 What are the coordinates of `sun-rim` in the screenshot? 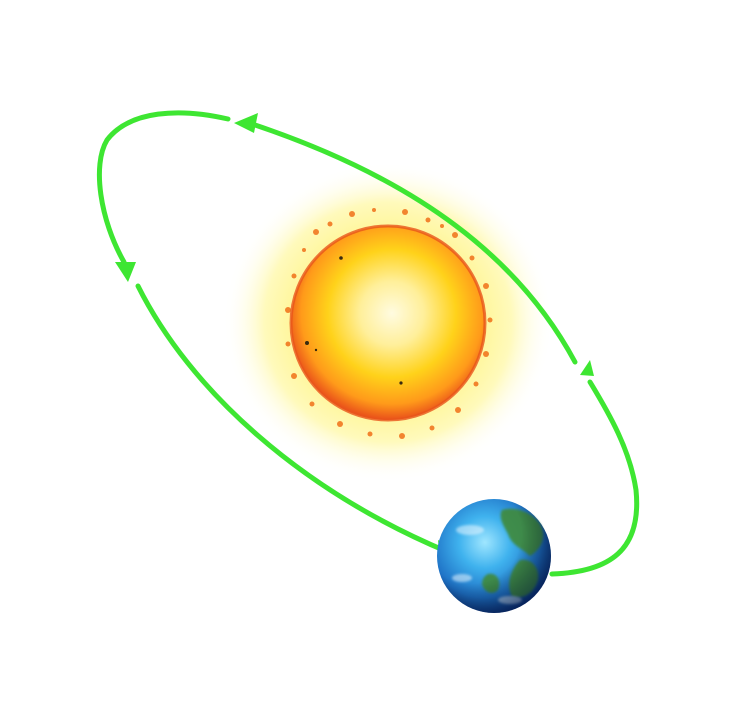 It's located at (388, 323).